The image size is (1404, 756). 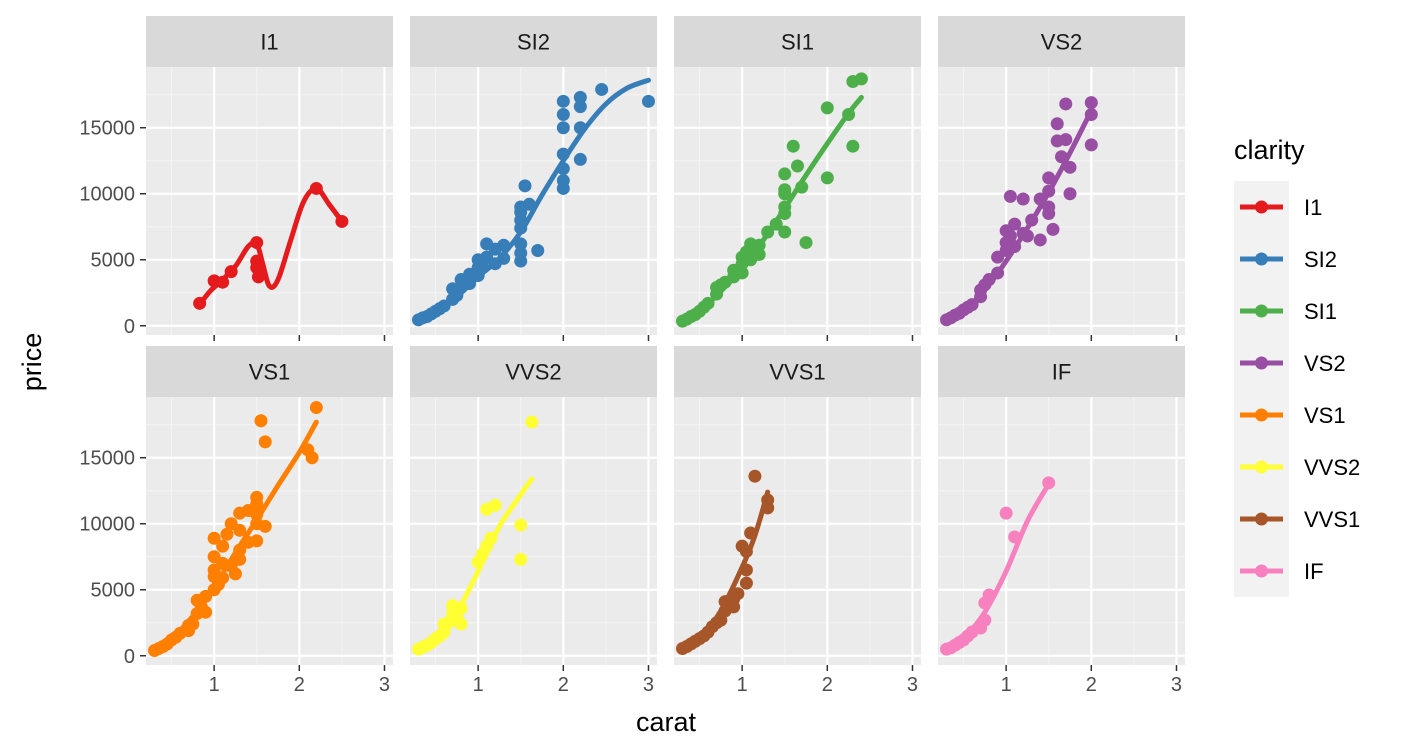 I want to click on legend-label: VVS2, so click(x=1332, y=467).